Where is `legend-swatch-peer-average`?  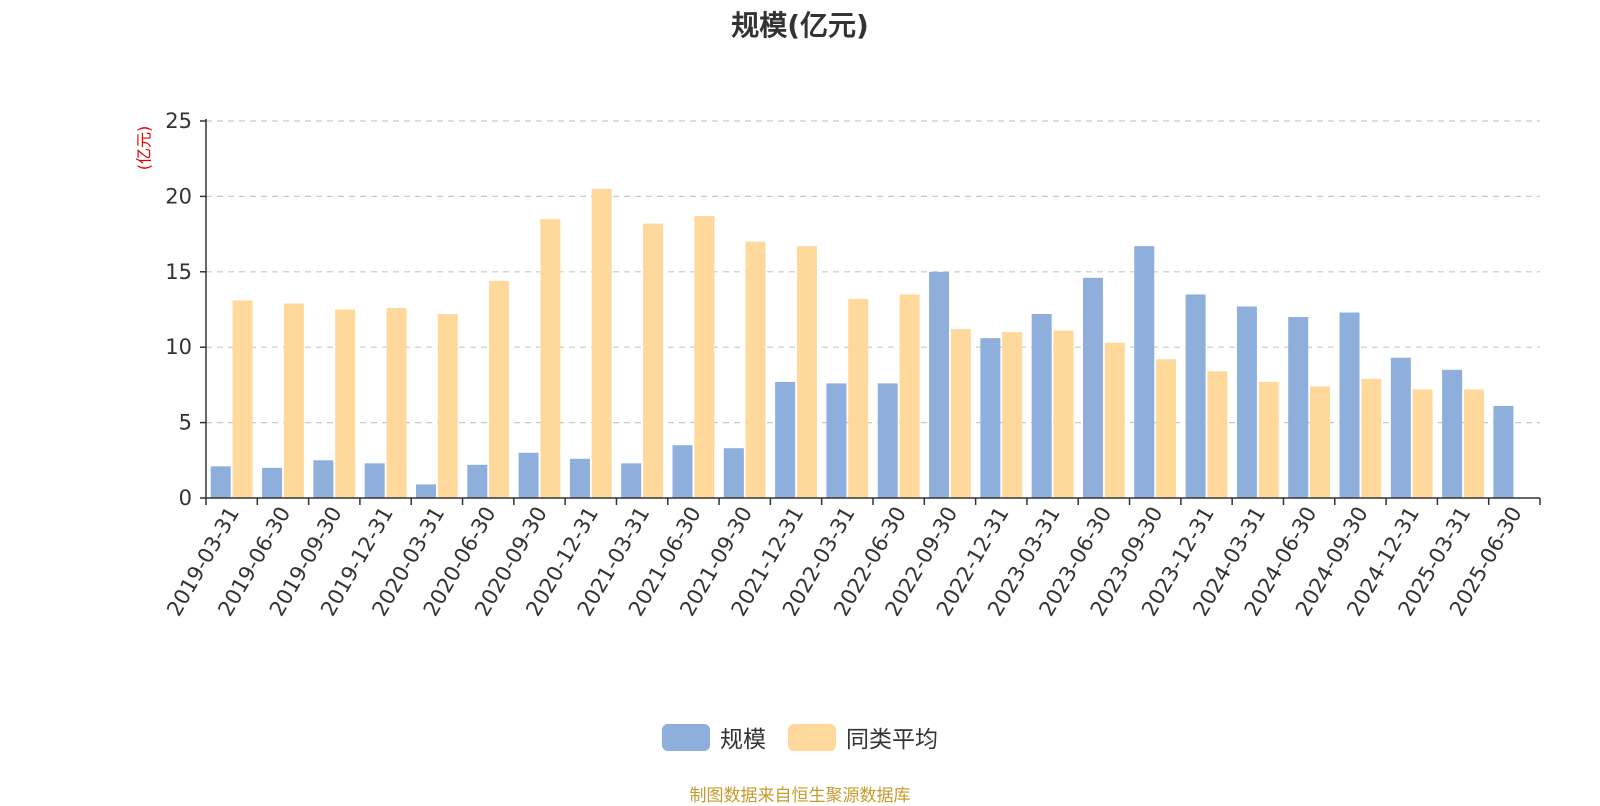
legend-swatch-peer-average is located at coordinates (812, 737).